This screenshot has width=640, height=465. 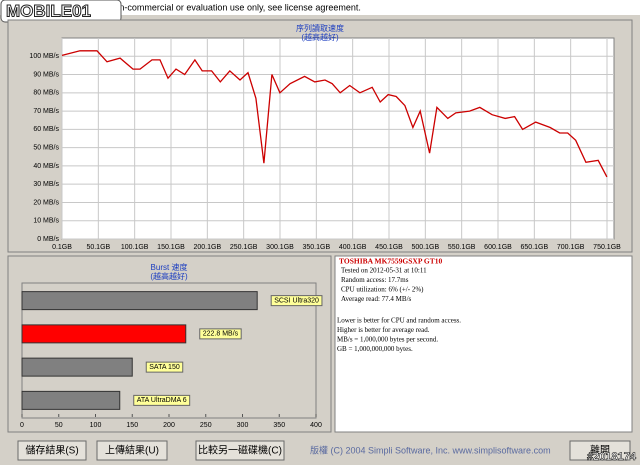 I want to click on y-tick-label: 30 MB/s, so click(x=46, y=184).